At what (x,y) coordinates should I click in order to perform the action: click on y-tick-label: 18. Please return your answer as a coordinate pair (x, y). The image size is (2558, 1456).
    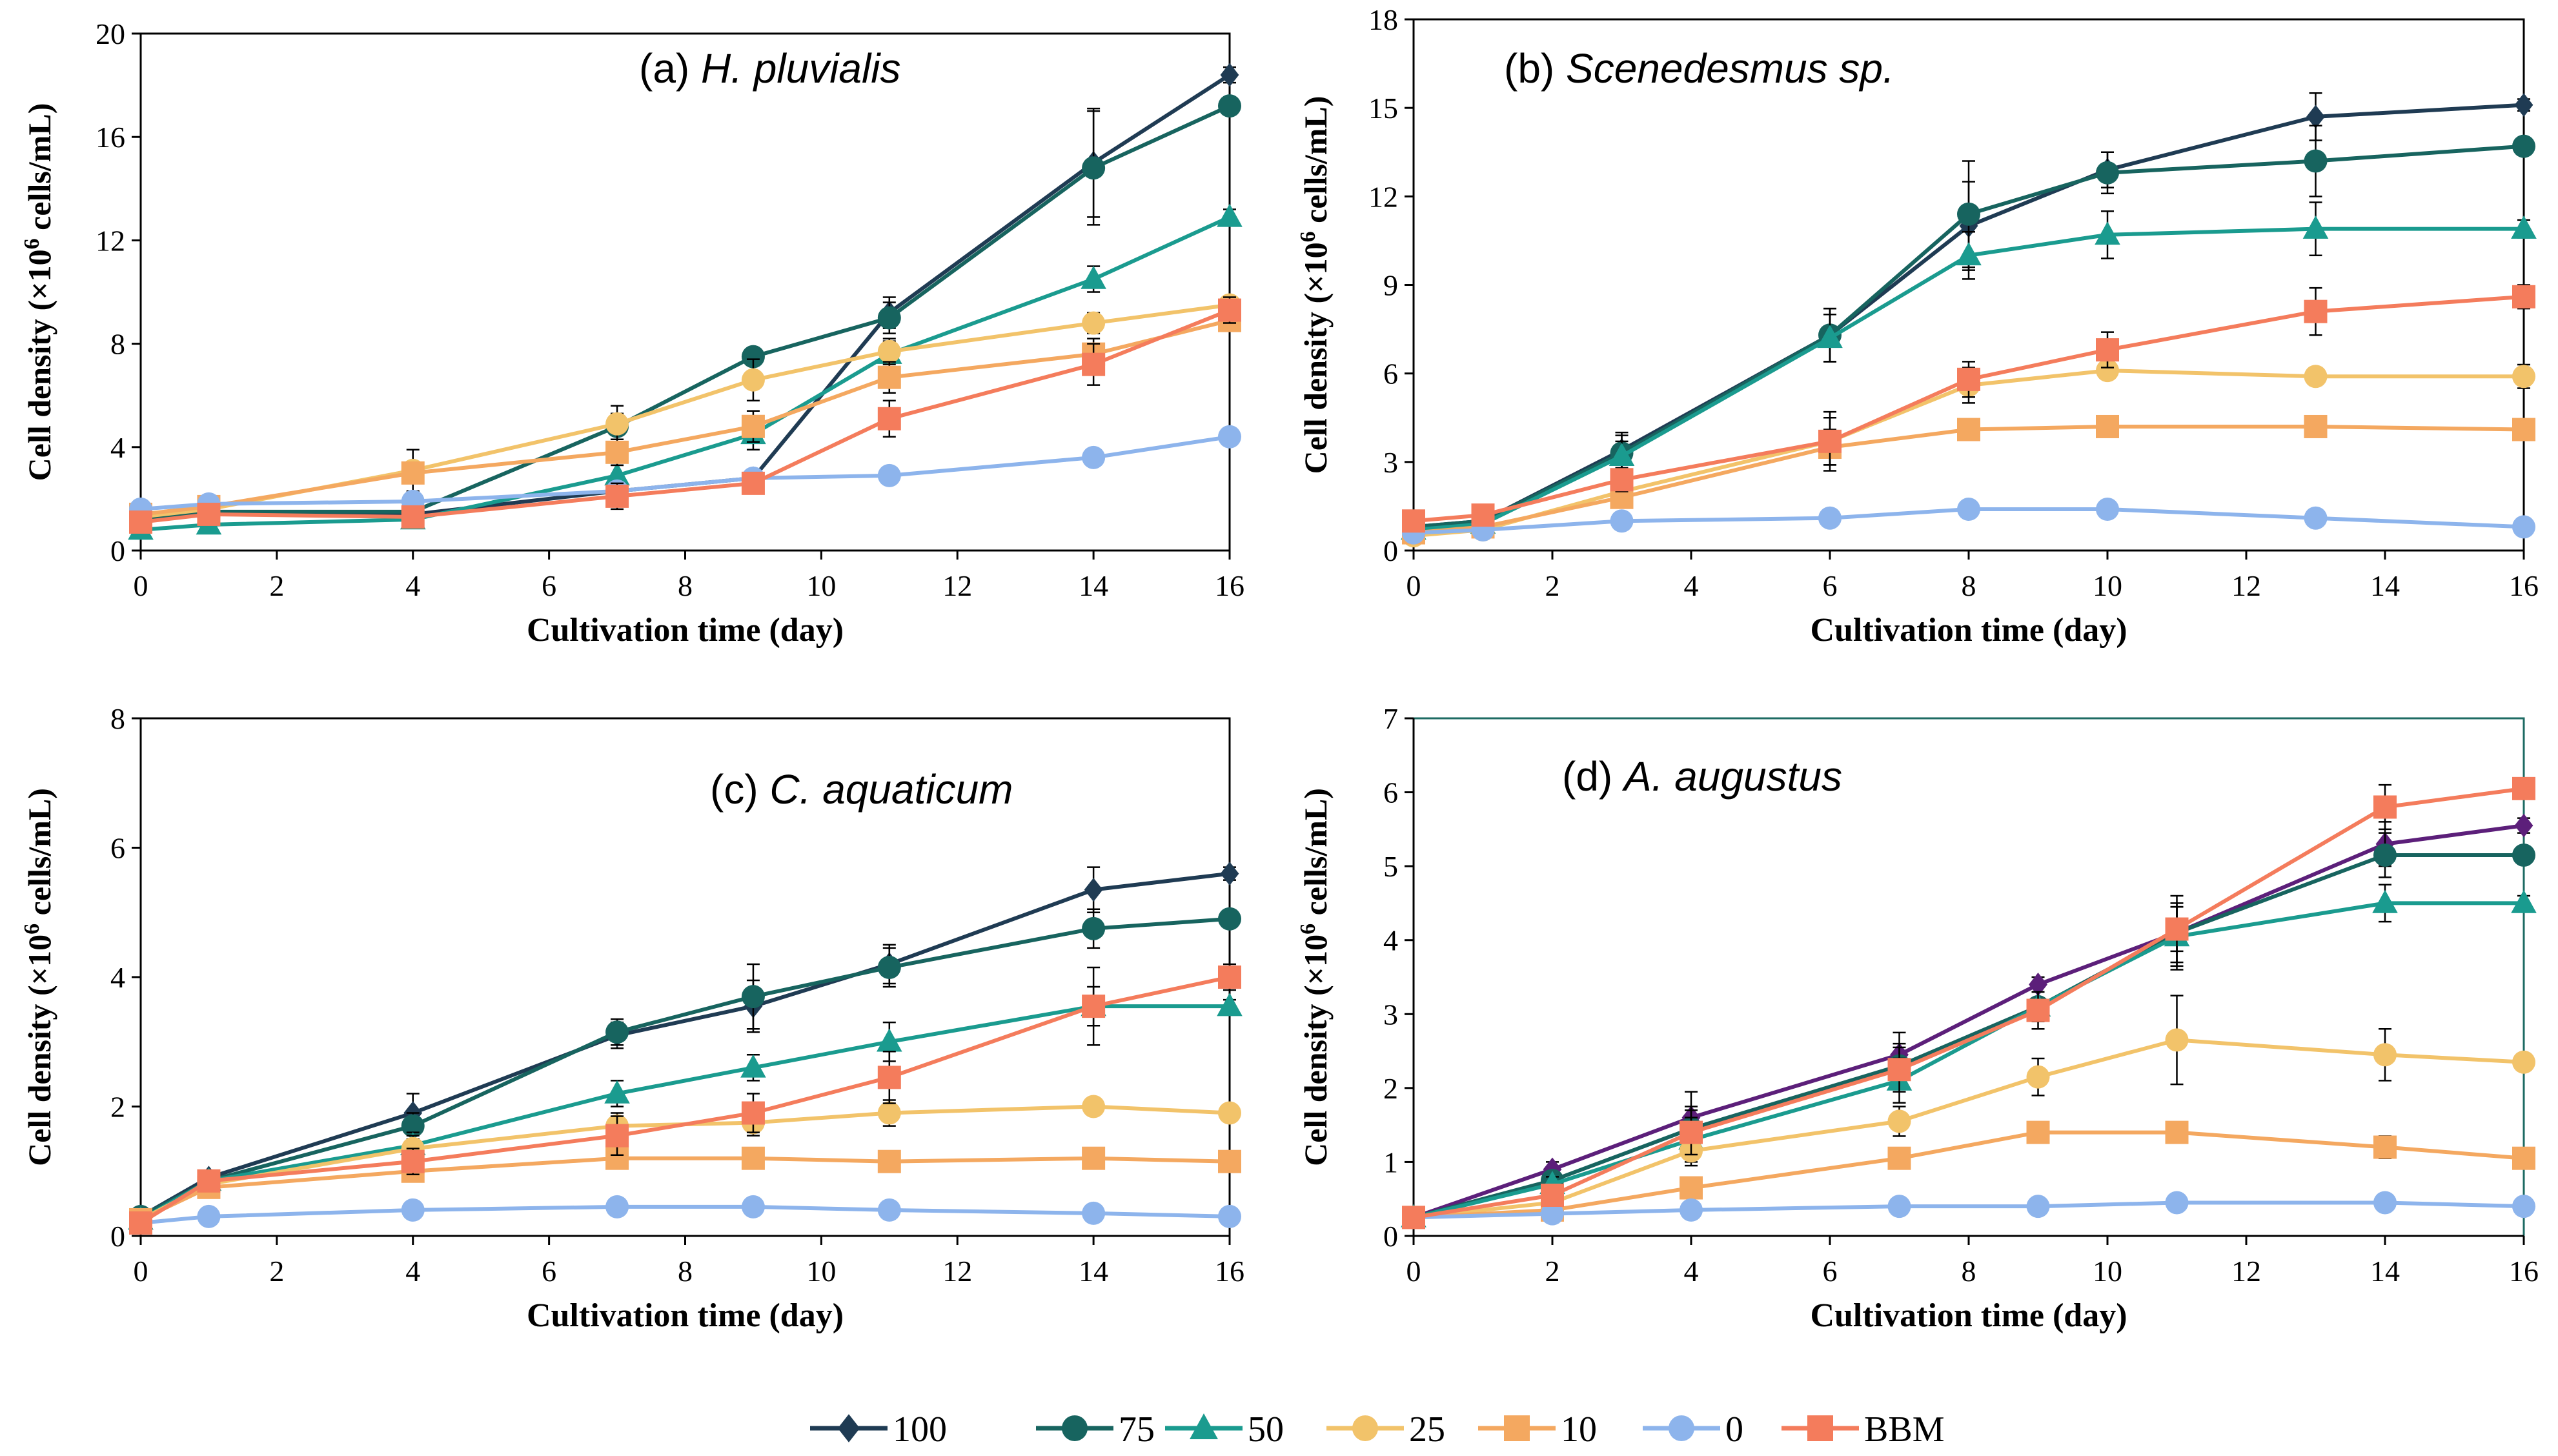
    Looking at the image, I should click on (1383, 20).